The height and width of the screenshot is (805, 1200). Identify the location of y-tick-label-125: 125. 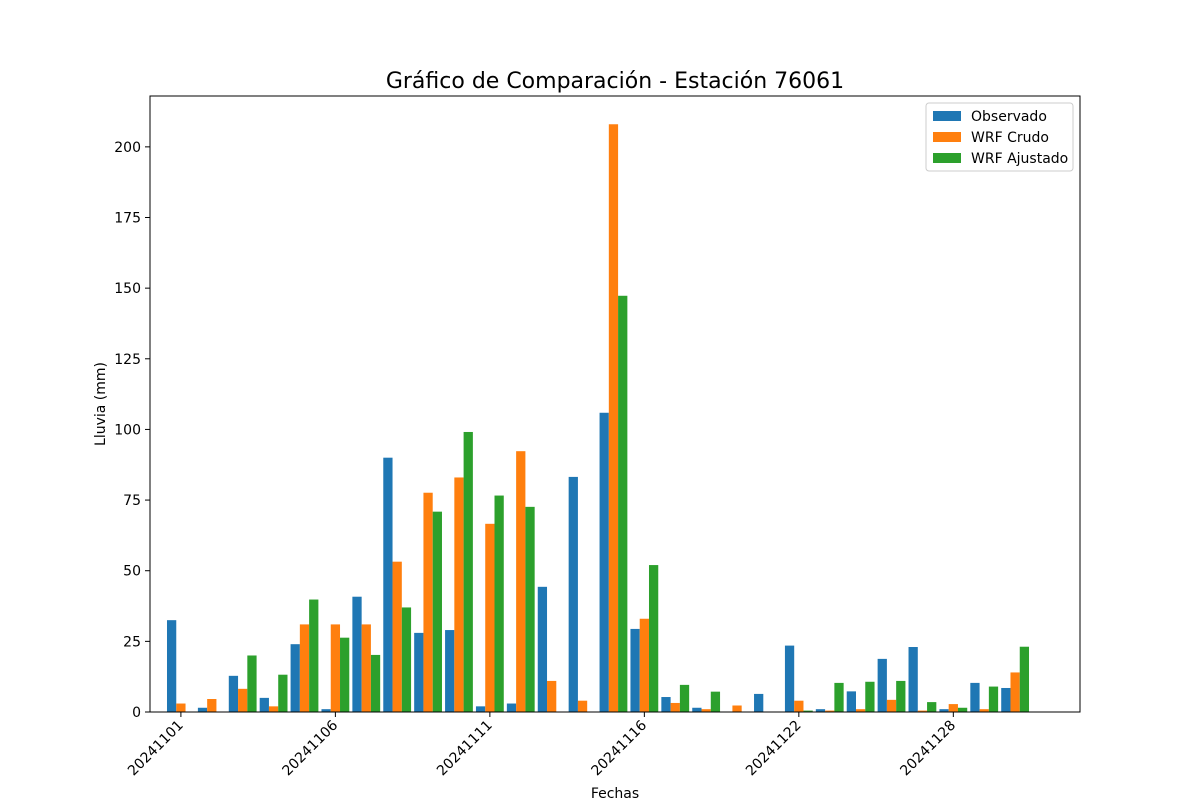
(127, 360).